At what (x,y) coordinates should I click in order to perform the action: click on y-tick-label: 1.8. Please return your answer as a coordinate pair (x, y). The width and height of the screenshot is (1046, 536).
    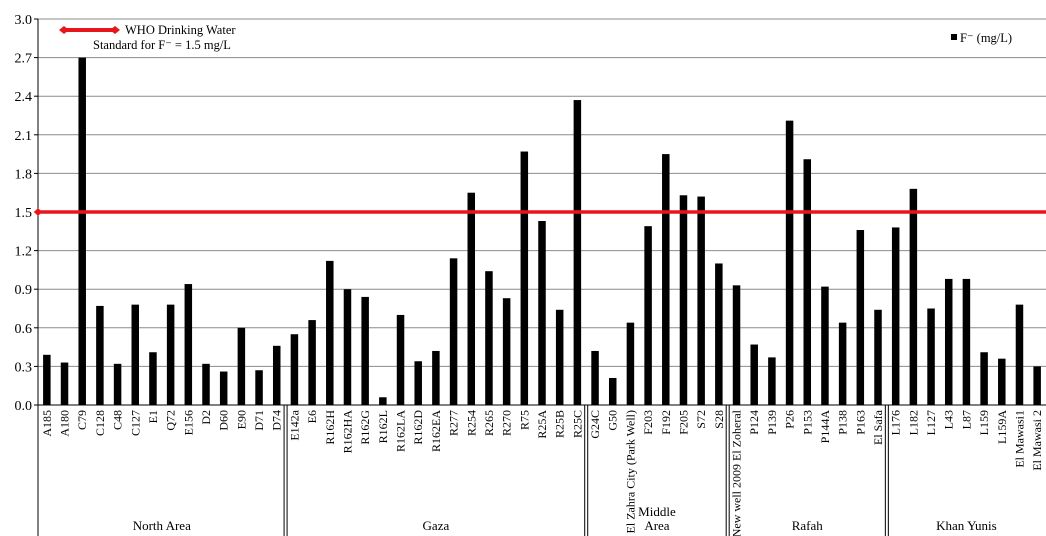
    Looking at the image, I should click on (24, 174).